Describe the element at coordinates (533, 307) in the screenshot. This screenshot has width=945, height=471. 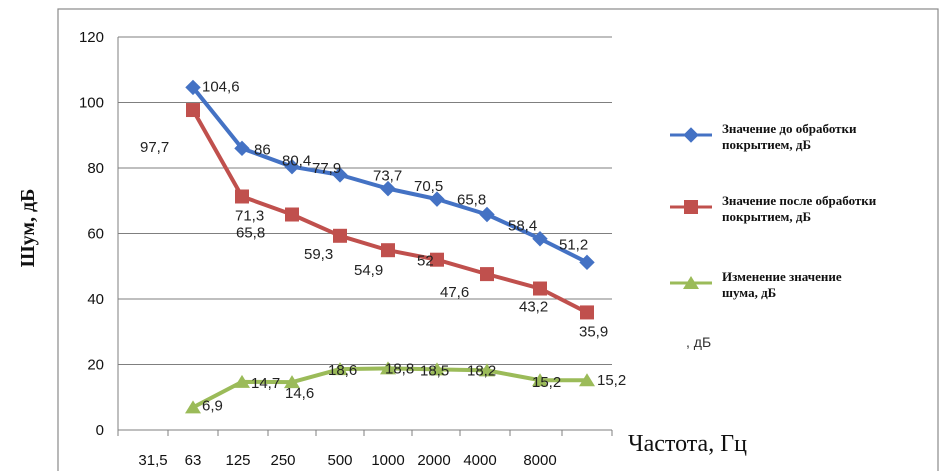
I see `data-label-after: 43,2` at that location.